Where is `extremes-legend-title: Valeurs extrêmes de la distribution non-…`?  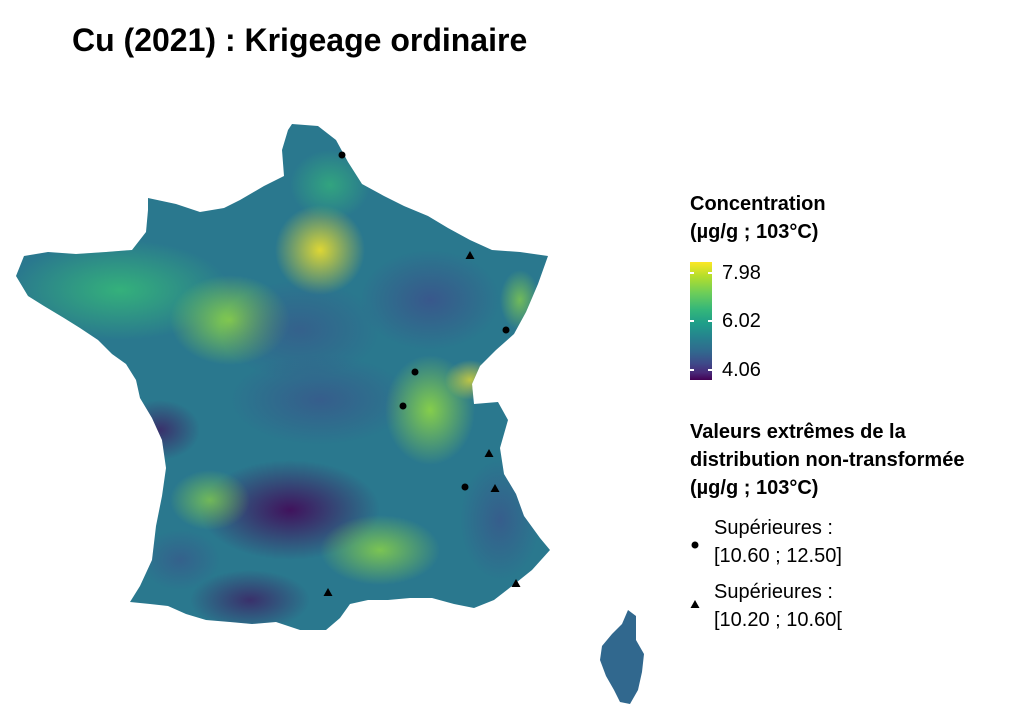 extremes-legend-title: Valeurs extrêmes de la distribution non-… is located at coordinates (827, 460).